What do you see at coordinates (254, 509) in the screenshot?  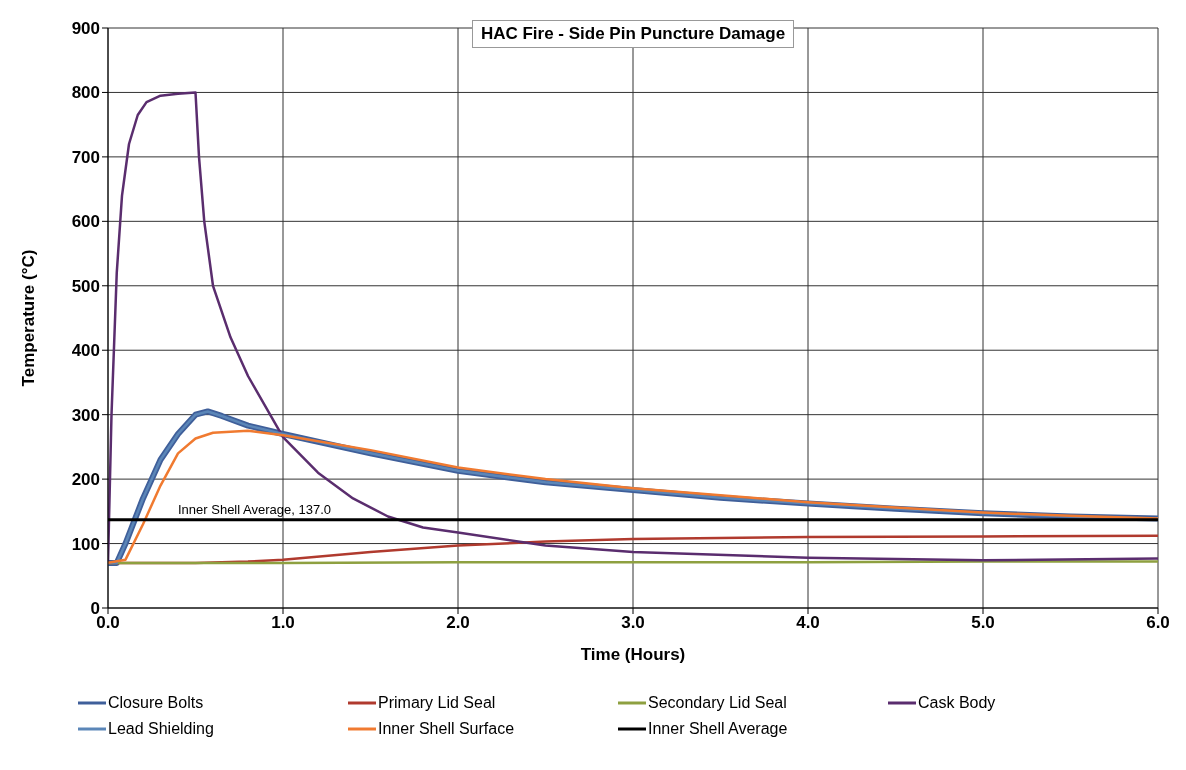 I see `annotation: Inner Shell Average, 137.0` at bounding box center [254, 509].